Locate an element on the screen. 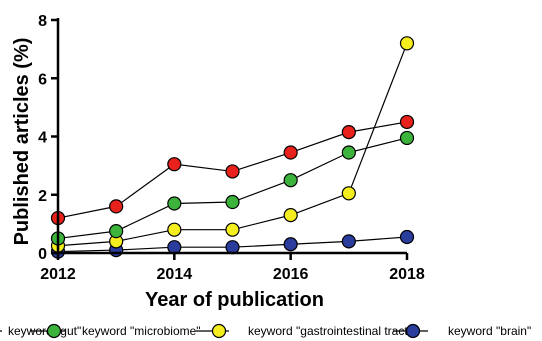  y-axis-title: Published articles (%) is located at coordinates (22, 142).